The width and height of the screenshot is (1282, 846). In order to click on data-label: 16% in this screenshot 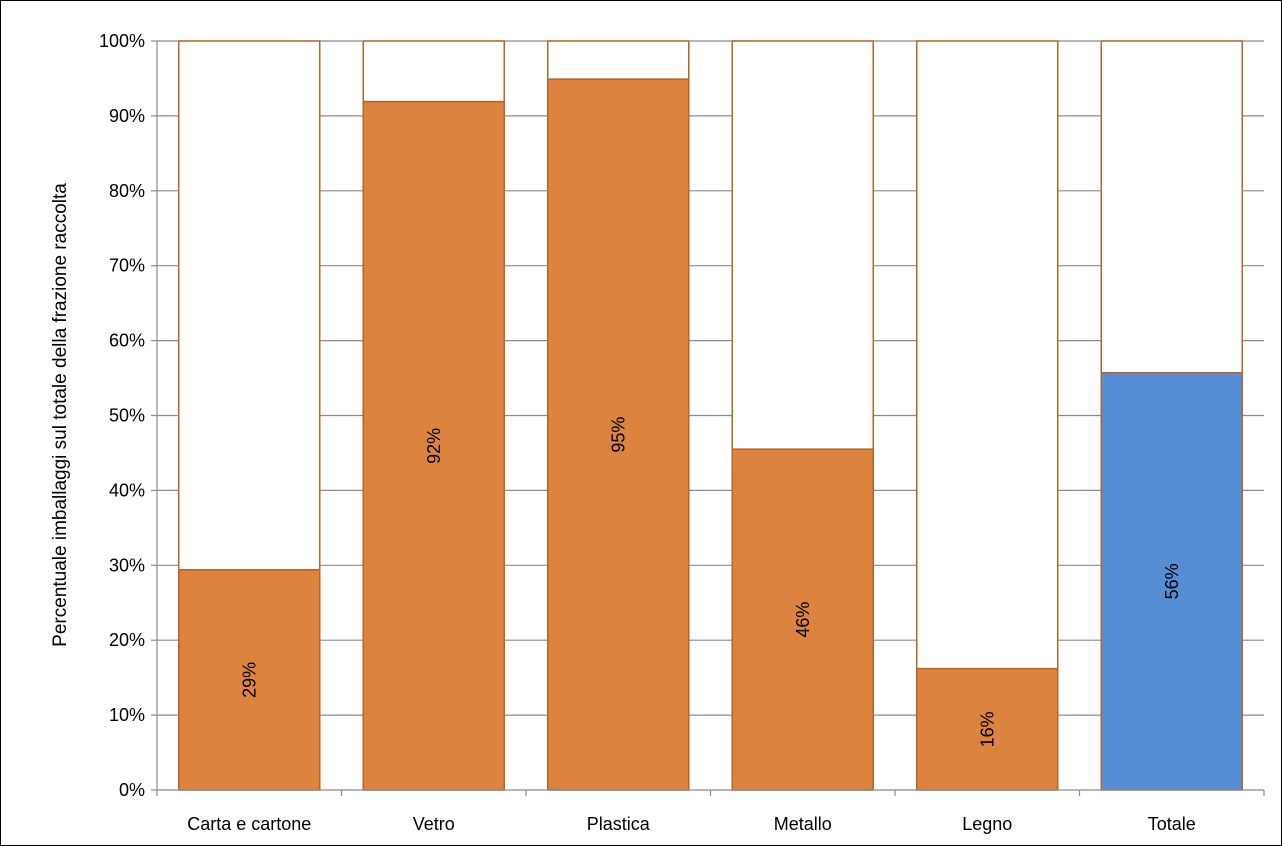, I will do `click(987, 729)`.